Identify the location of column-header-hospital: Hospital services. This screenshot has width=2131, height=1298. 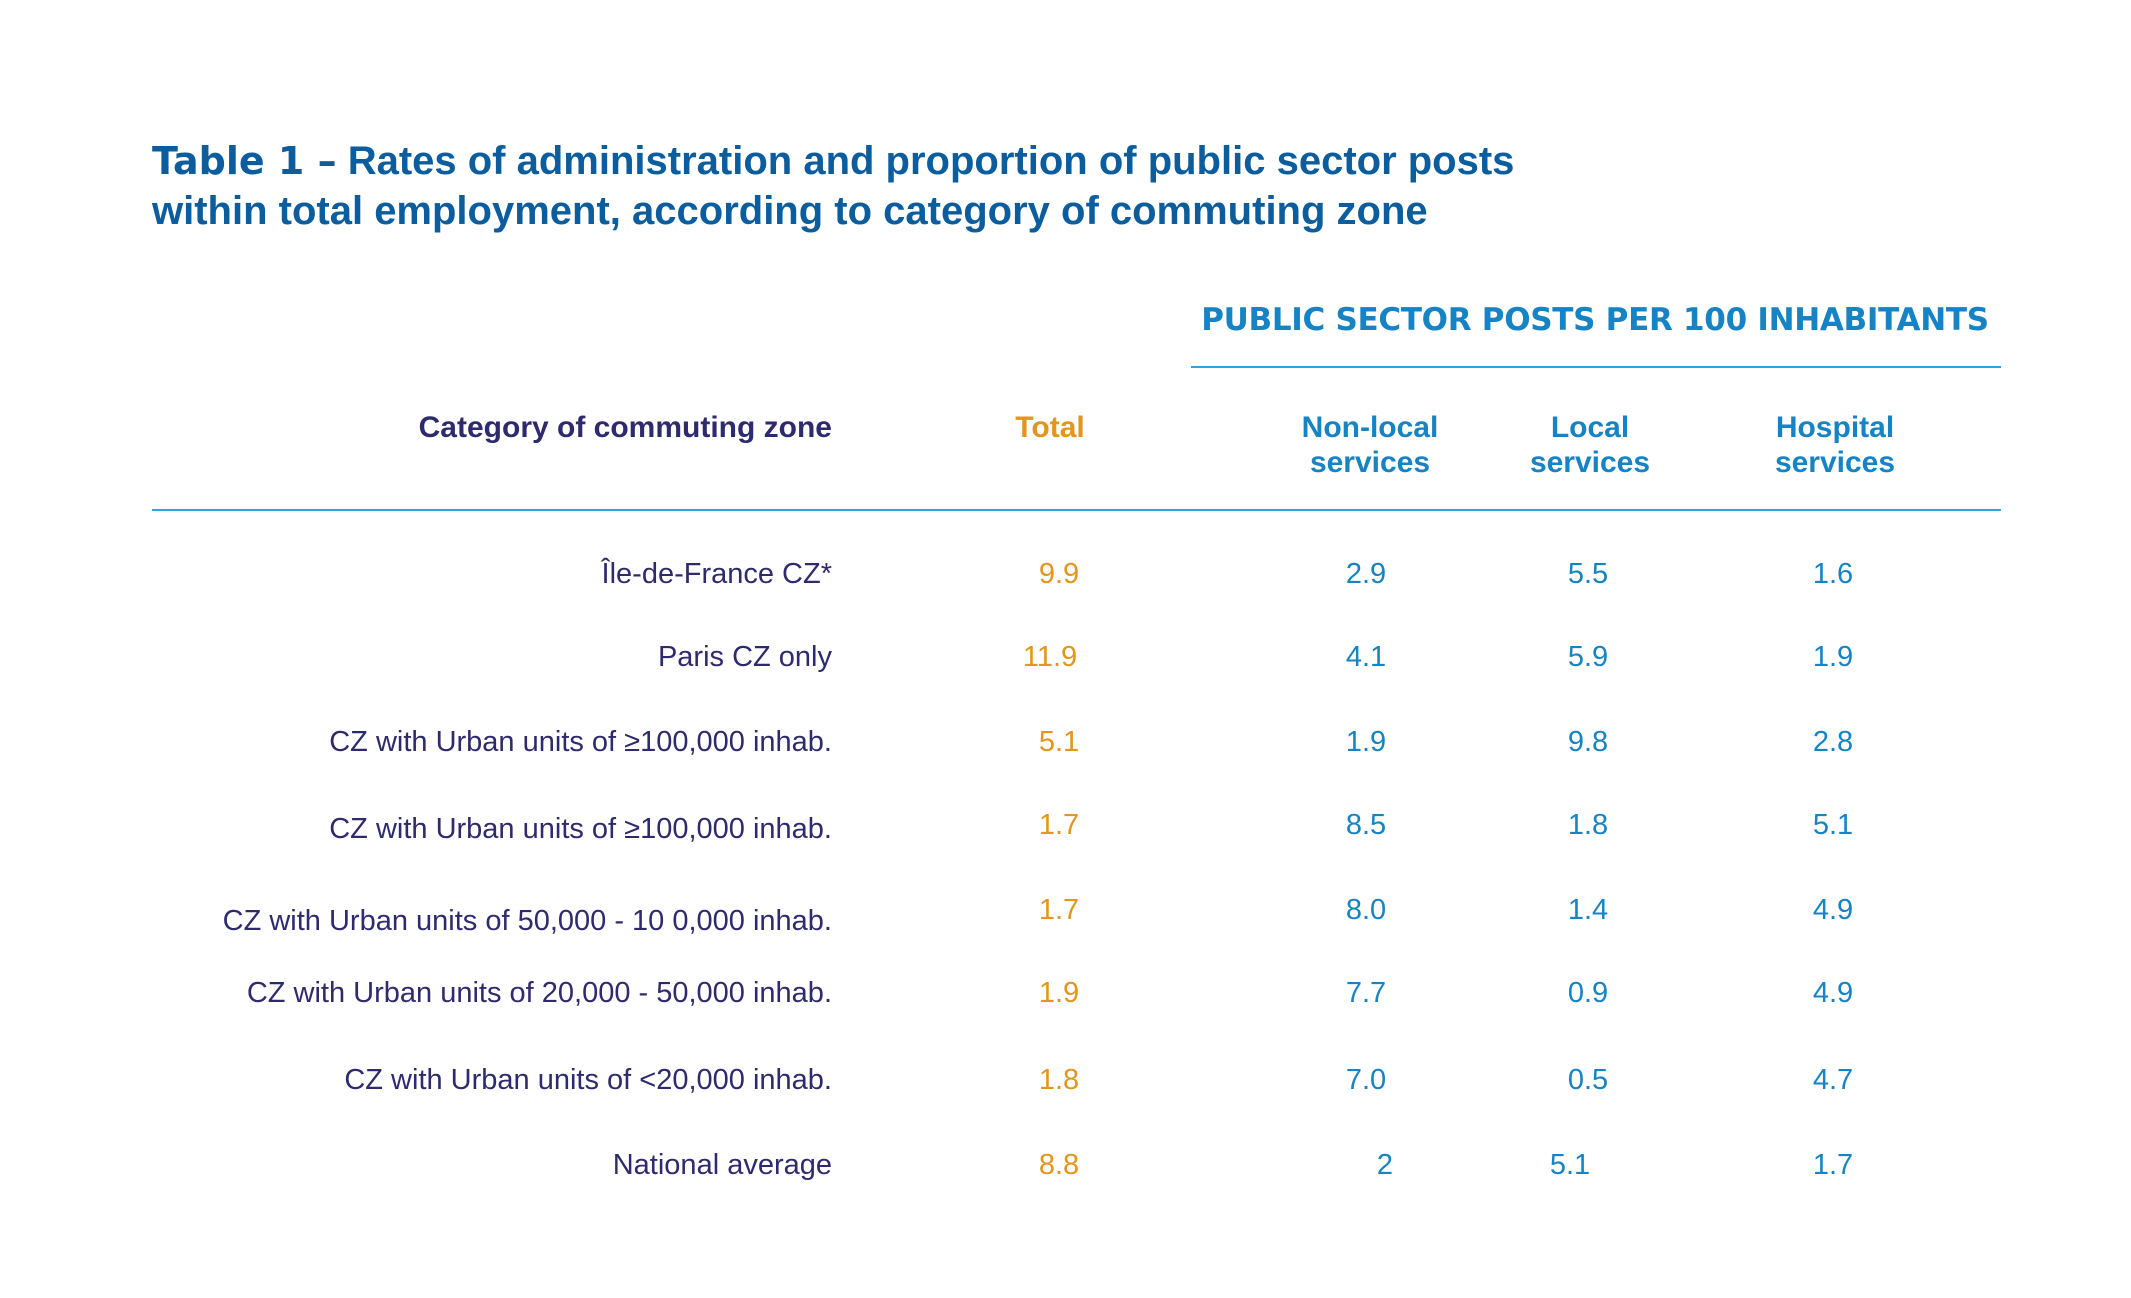
(1835, 445).